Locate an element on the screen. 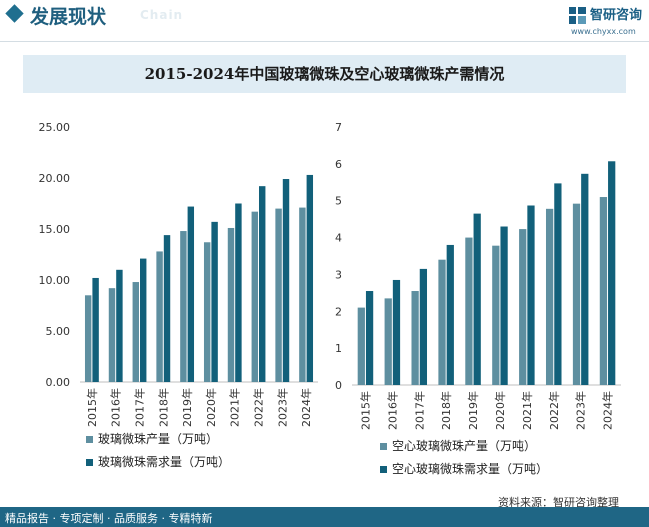 This screenshot has height=527, width=649. y-tick-label: 20.00 is located at coordinates (55, 178).